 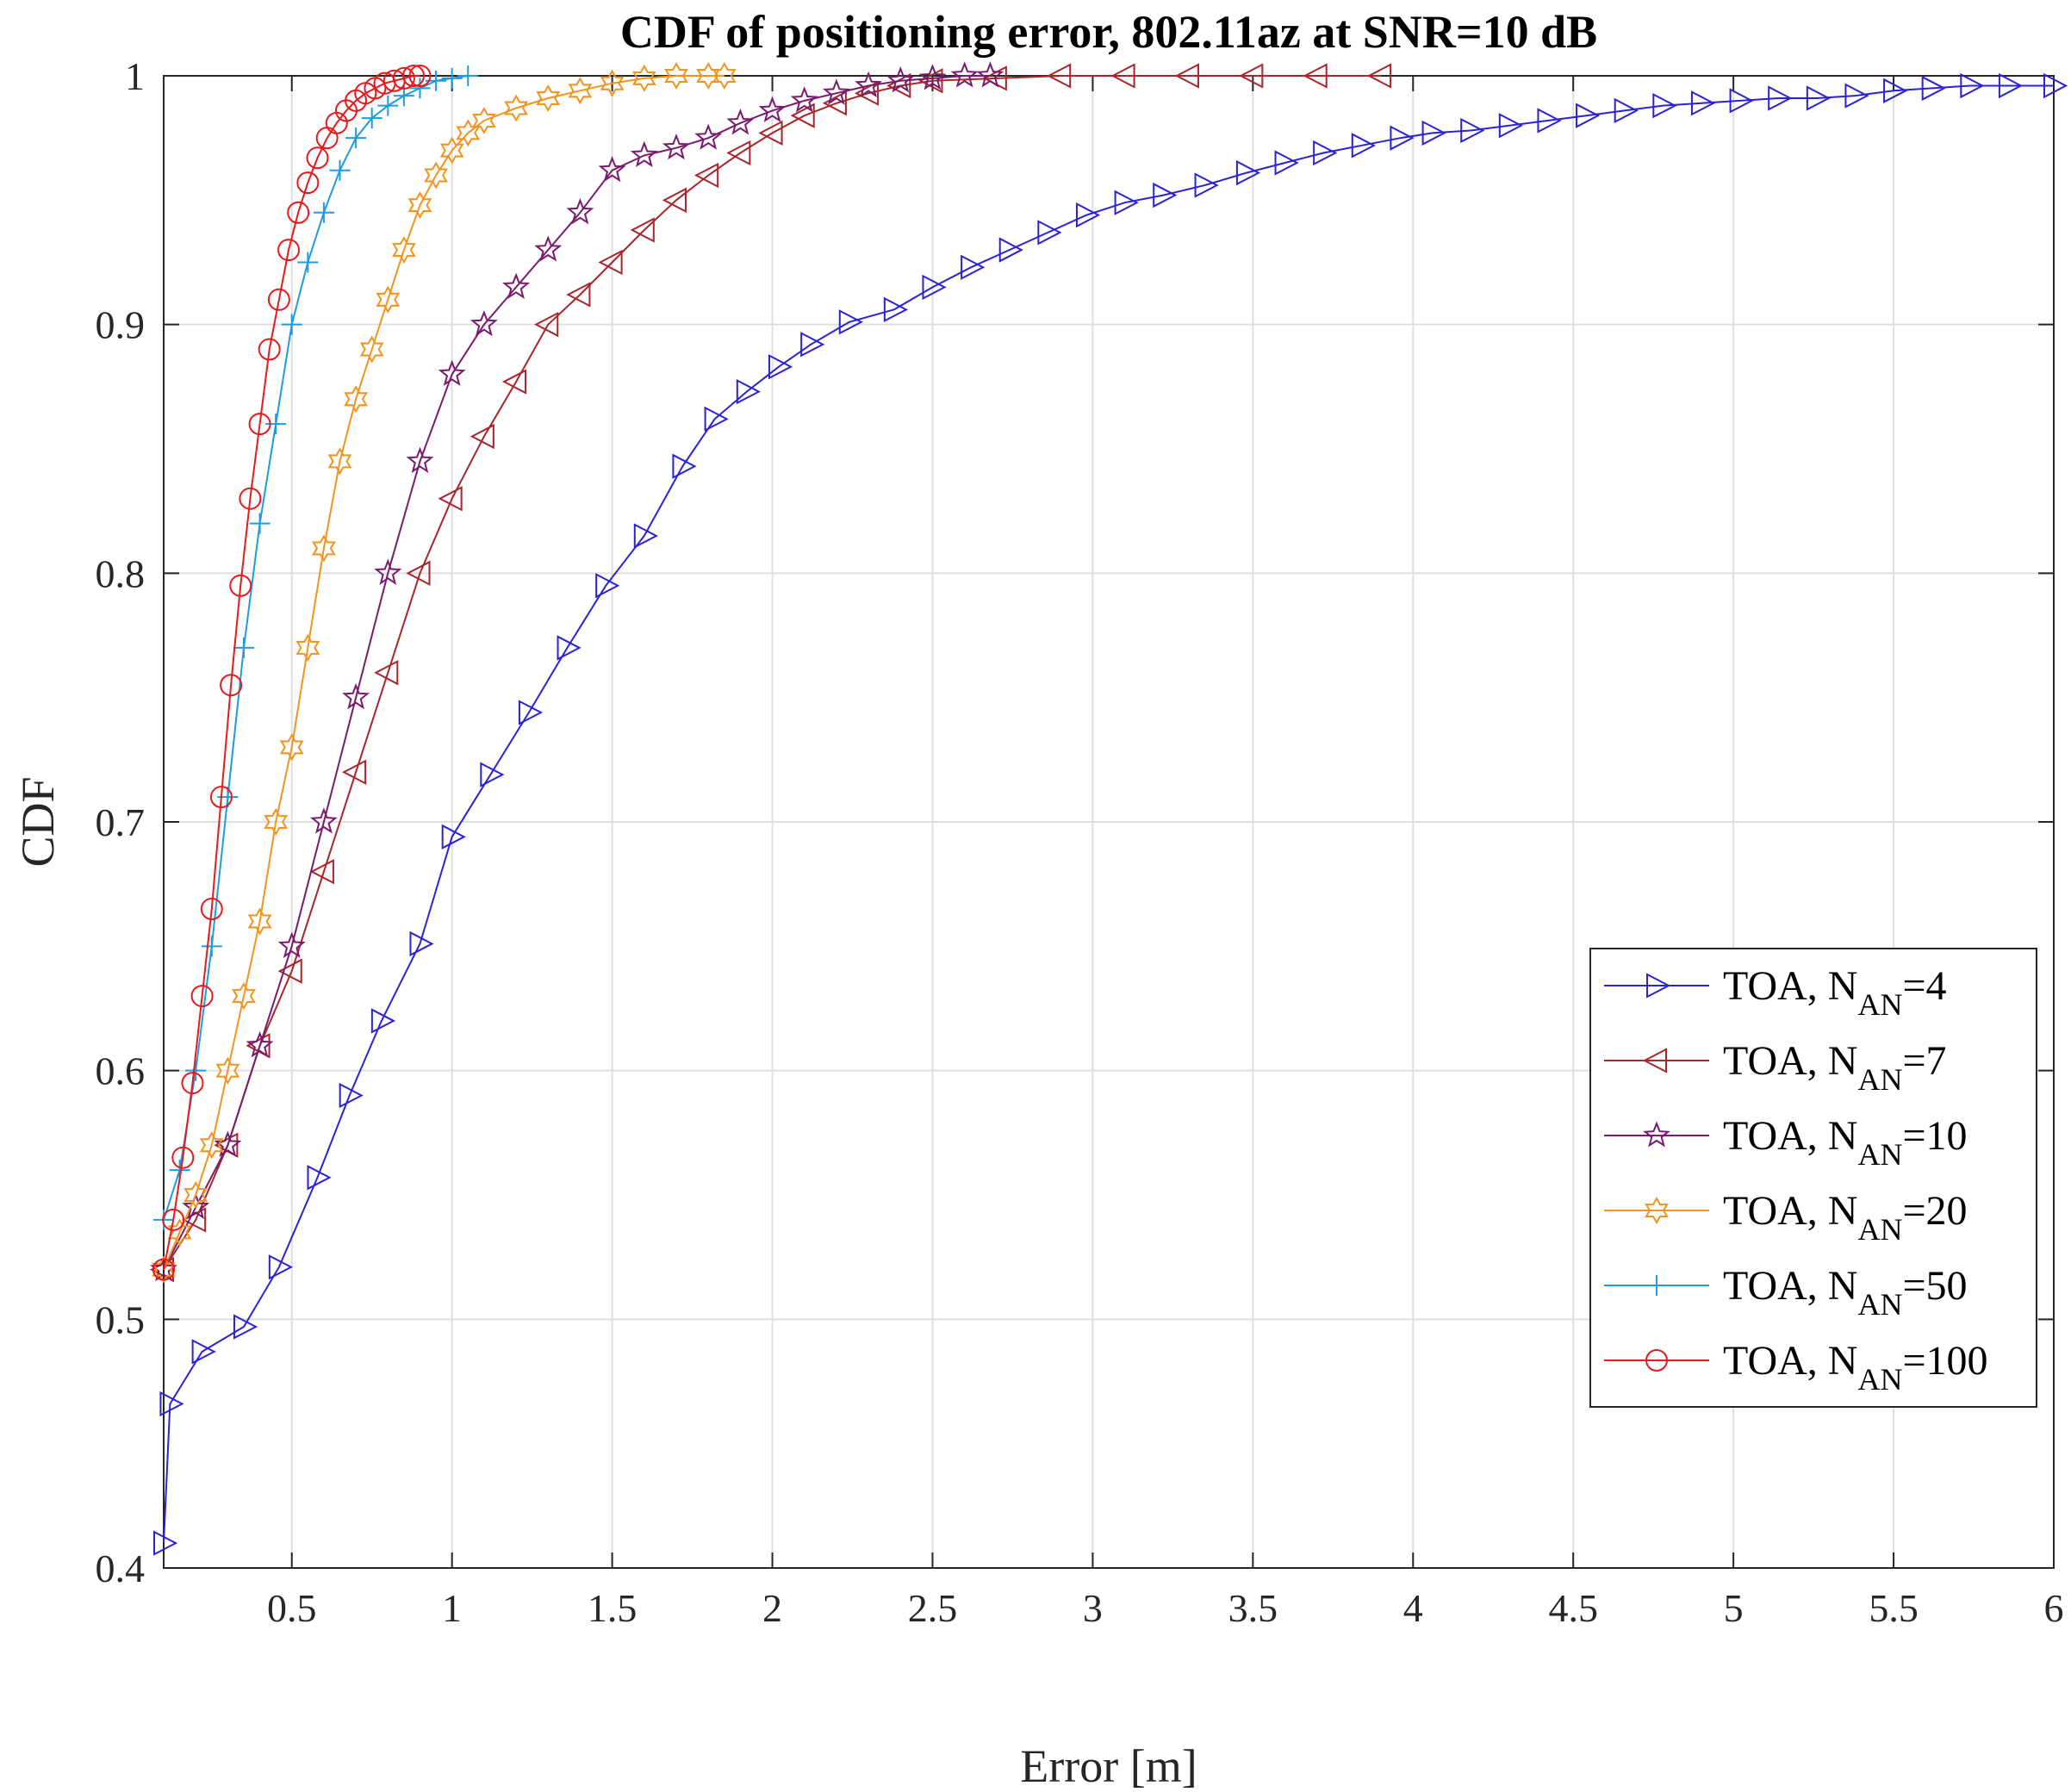 I want to click on legend-label-suffix: =7, so click(x=1924, y=1061).